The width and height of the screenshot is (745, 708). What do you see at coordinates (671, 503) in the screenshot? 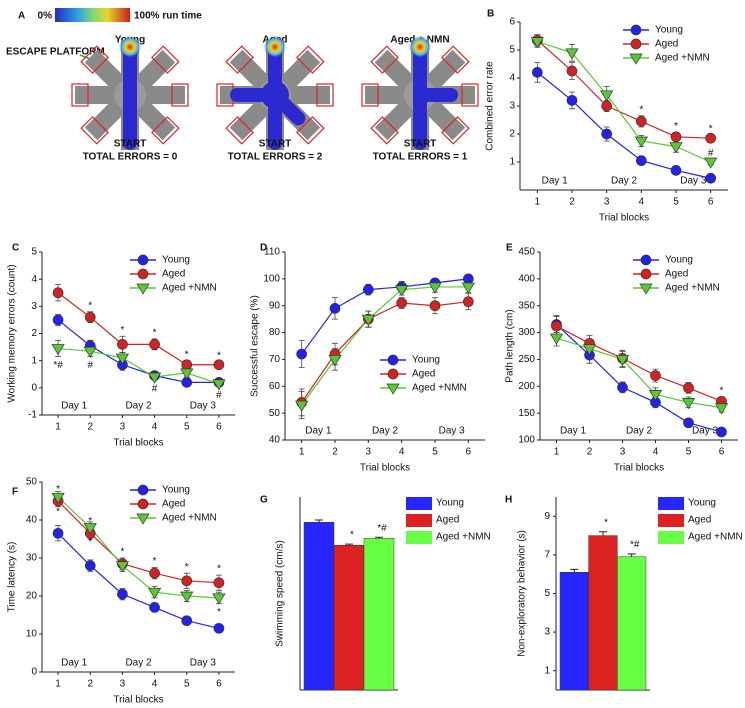
I see `legend-swatch` at bounding box center [671, 503].